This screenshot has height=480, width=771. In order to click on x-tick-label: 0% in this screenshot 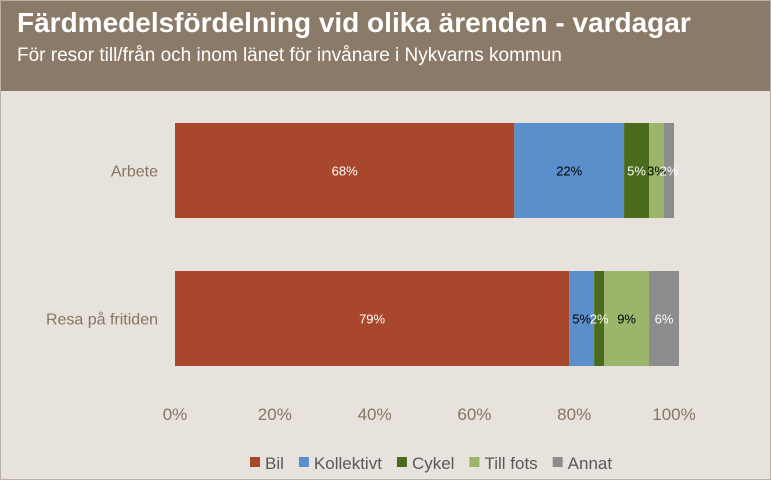, I will do `click(175, 414)`.